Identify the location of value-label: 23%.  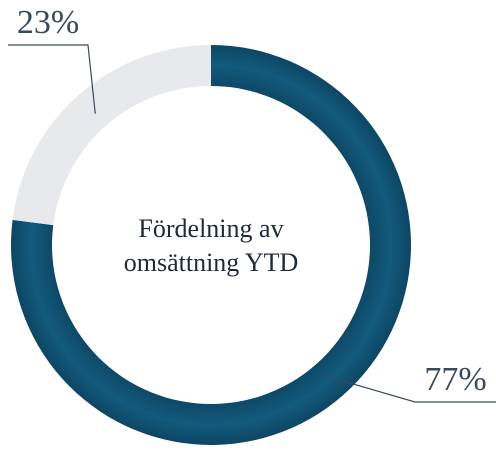
(48, 22).